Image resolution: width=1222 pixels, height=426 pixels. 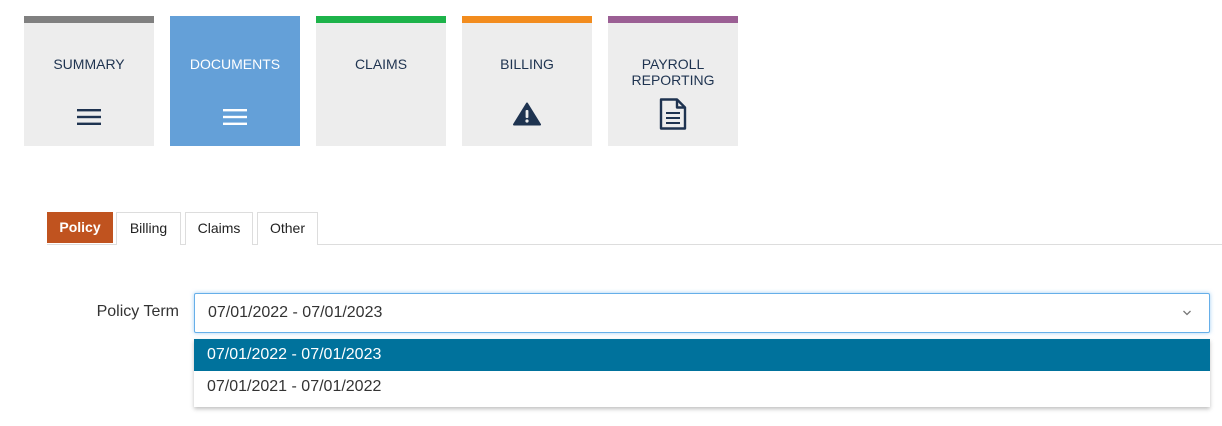 I want to click on document-icon, so click(x=673, y=114).